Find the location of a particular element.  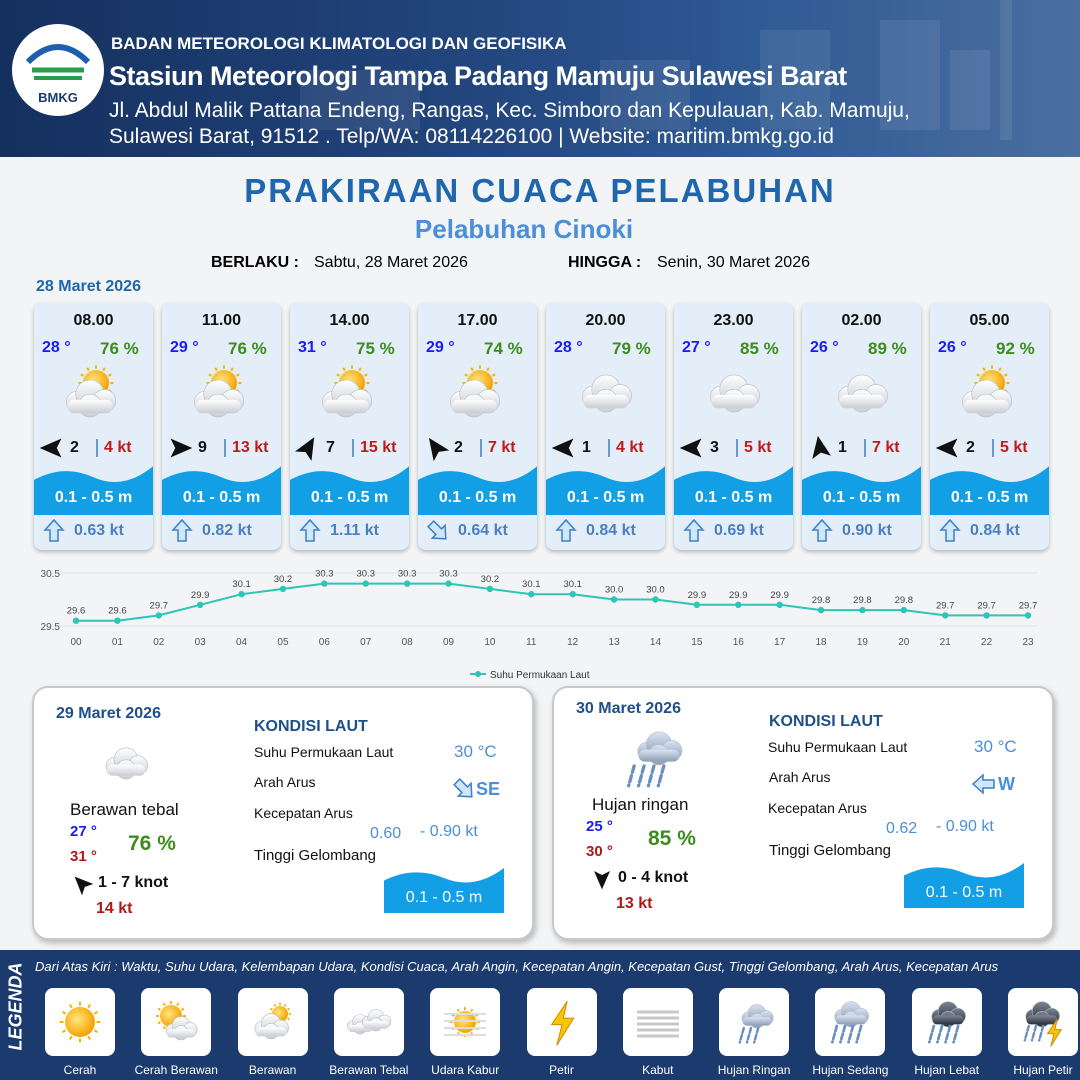

wind-speed: 1 is located at coordinates (842, 447).